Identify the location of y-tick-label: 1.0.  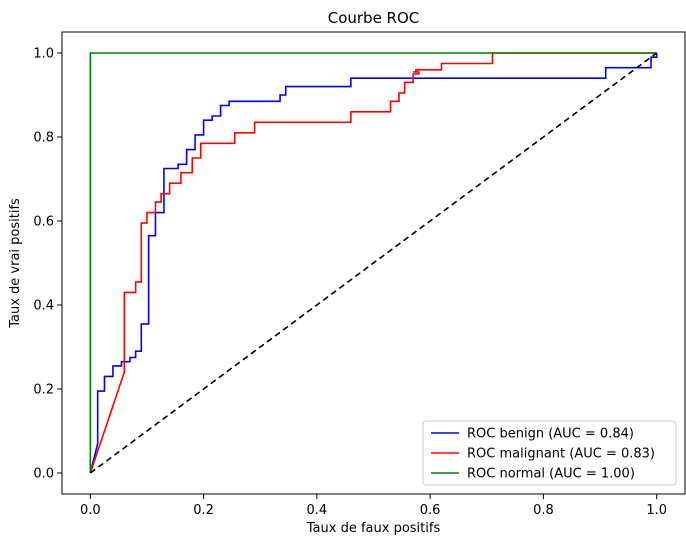
(43, 54).